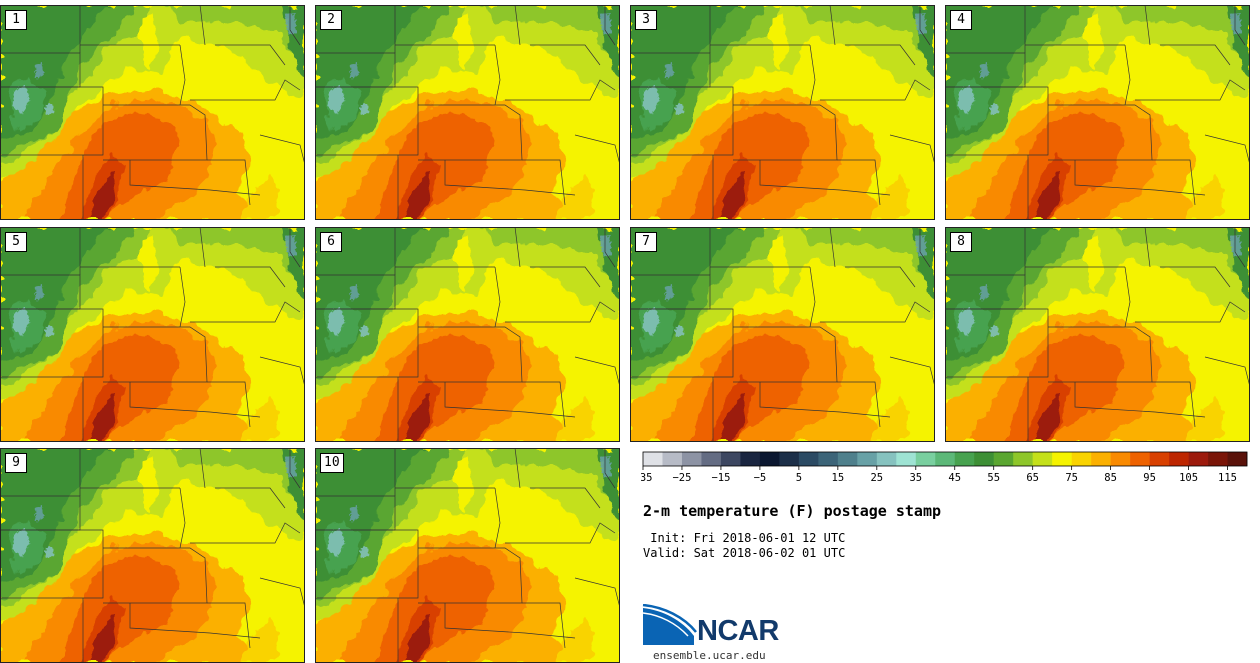 The height and width of the screenshot is (663, 1260). I want to click on member-panel-1: 1, so click(152, 112).